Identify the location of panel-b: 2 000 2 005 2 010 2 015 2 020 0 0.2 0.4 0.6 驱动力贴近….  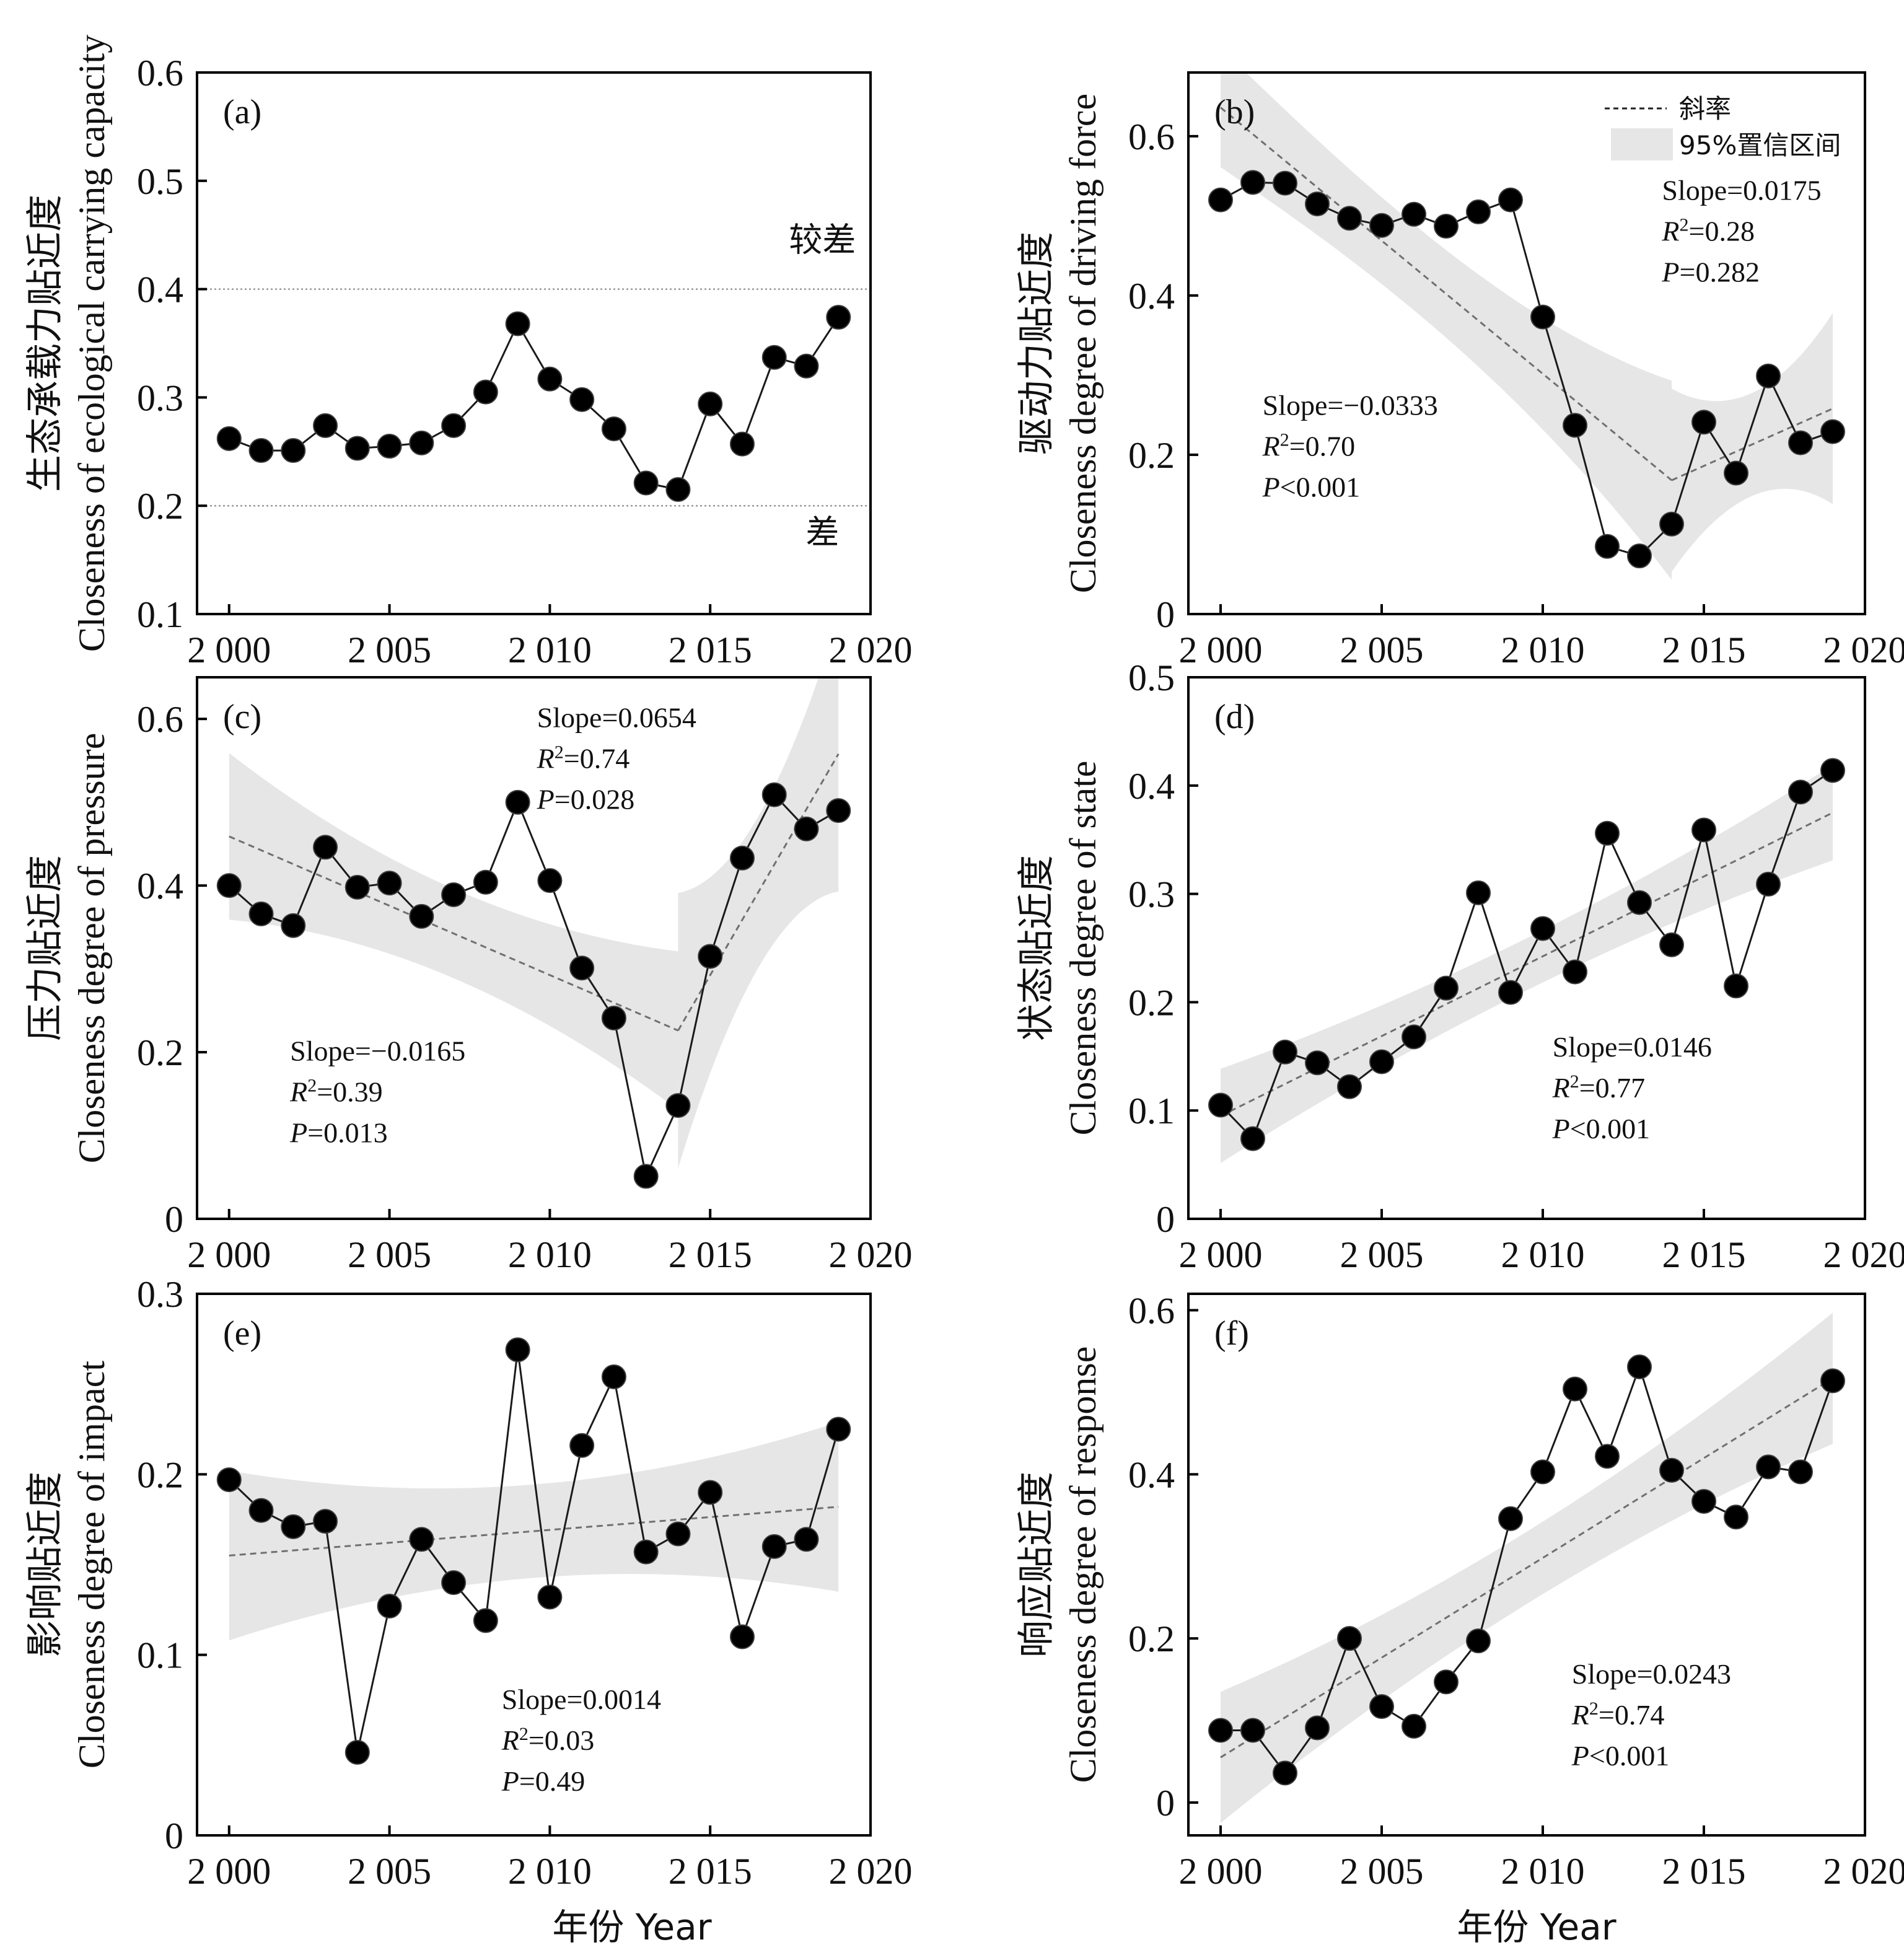
(1459, 371).